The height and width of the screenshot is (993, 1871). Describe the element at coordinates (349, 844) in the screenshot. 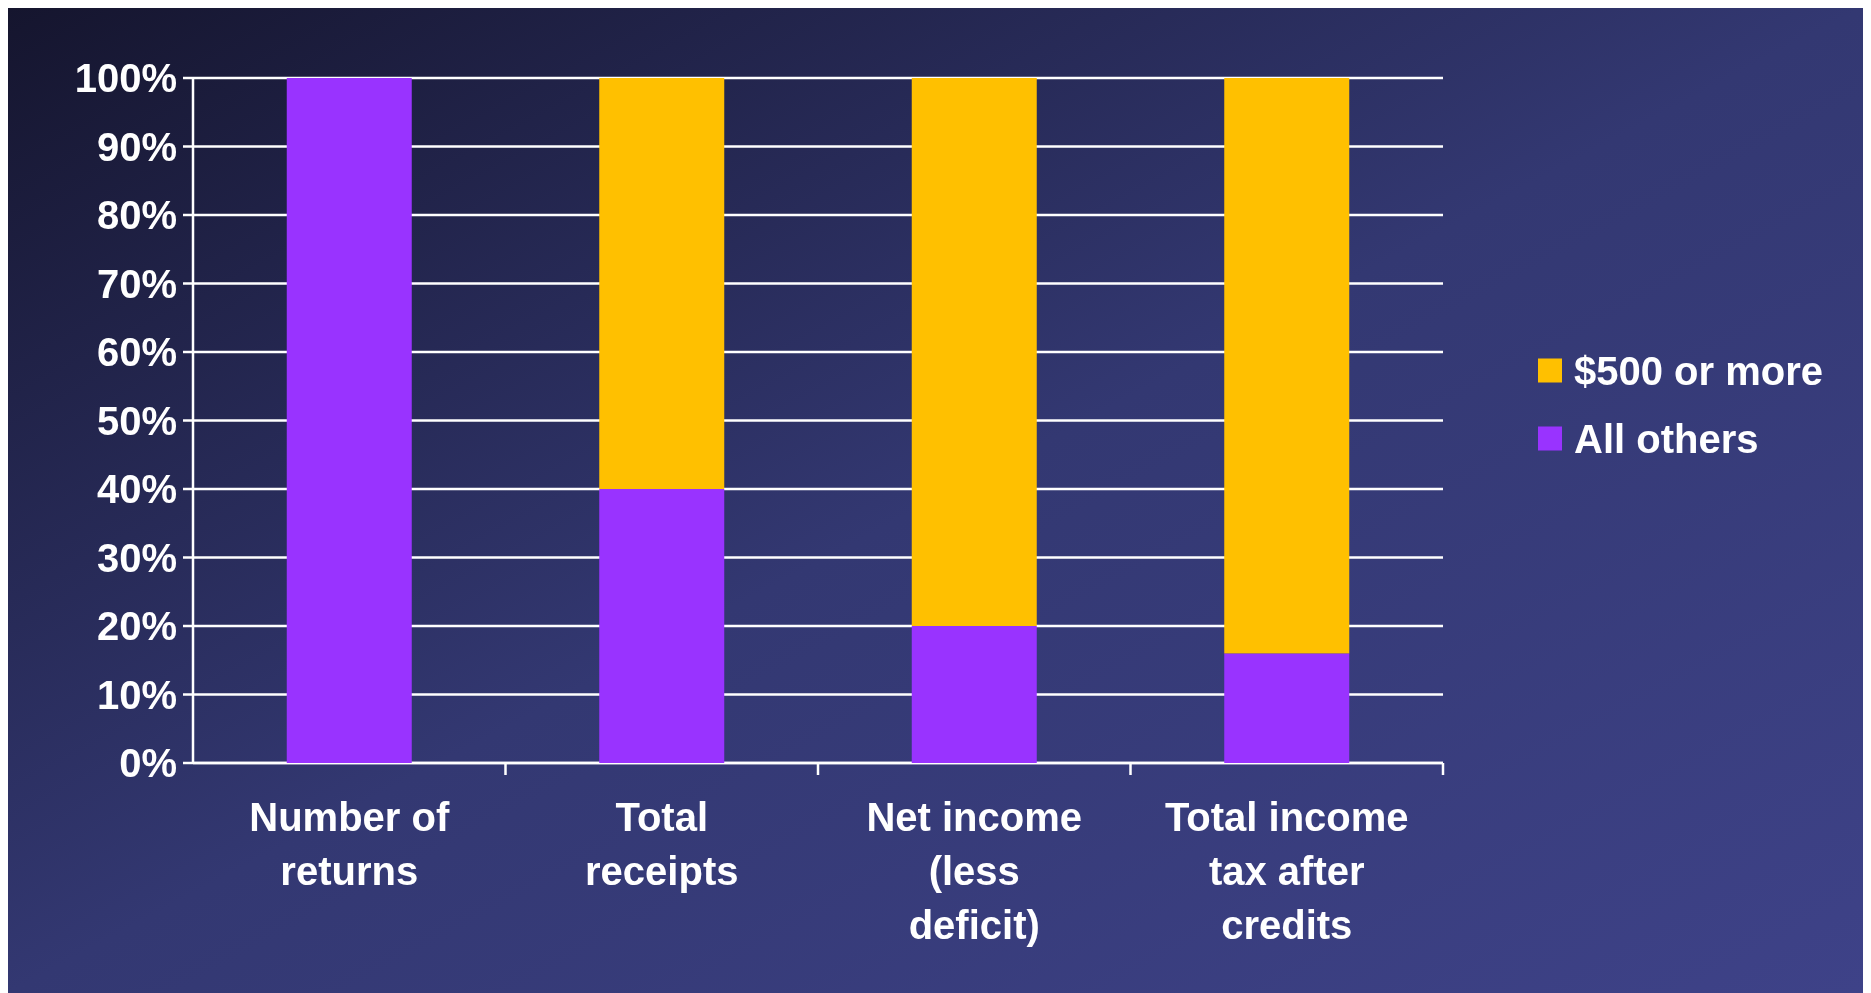

I see `x-tick-label: Number of returns` at that location.